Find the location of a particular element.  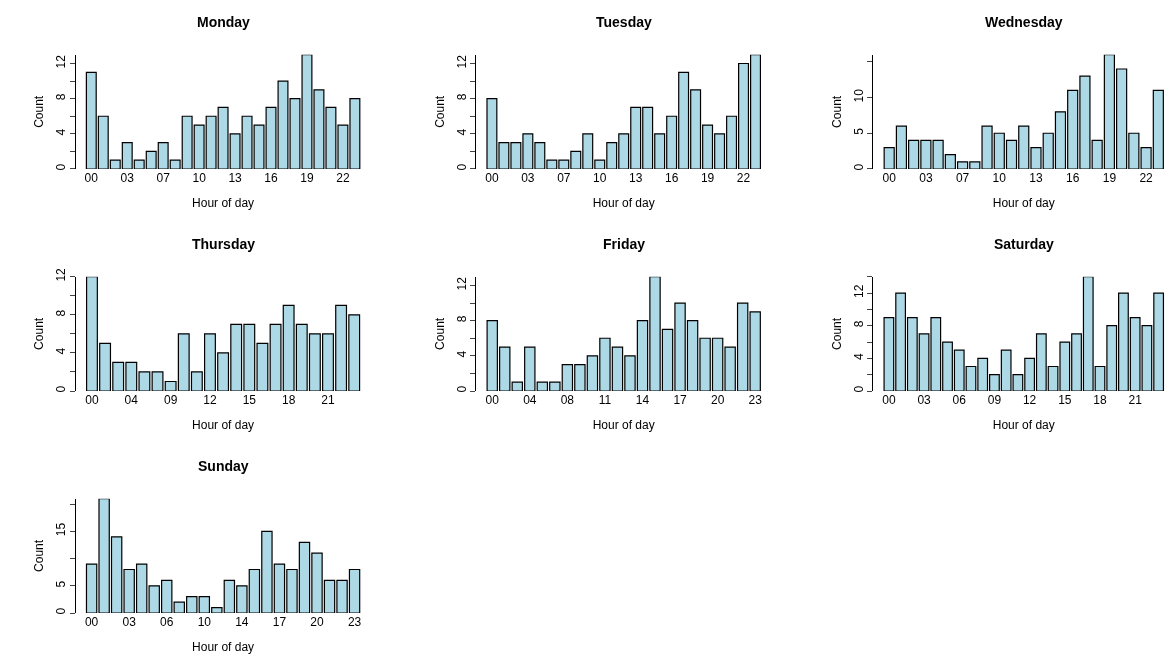

chart-title: Sunday is located at coordinates (223, 466).